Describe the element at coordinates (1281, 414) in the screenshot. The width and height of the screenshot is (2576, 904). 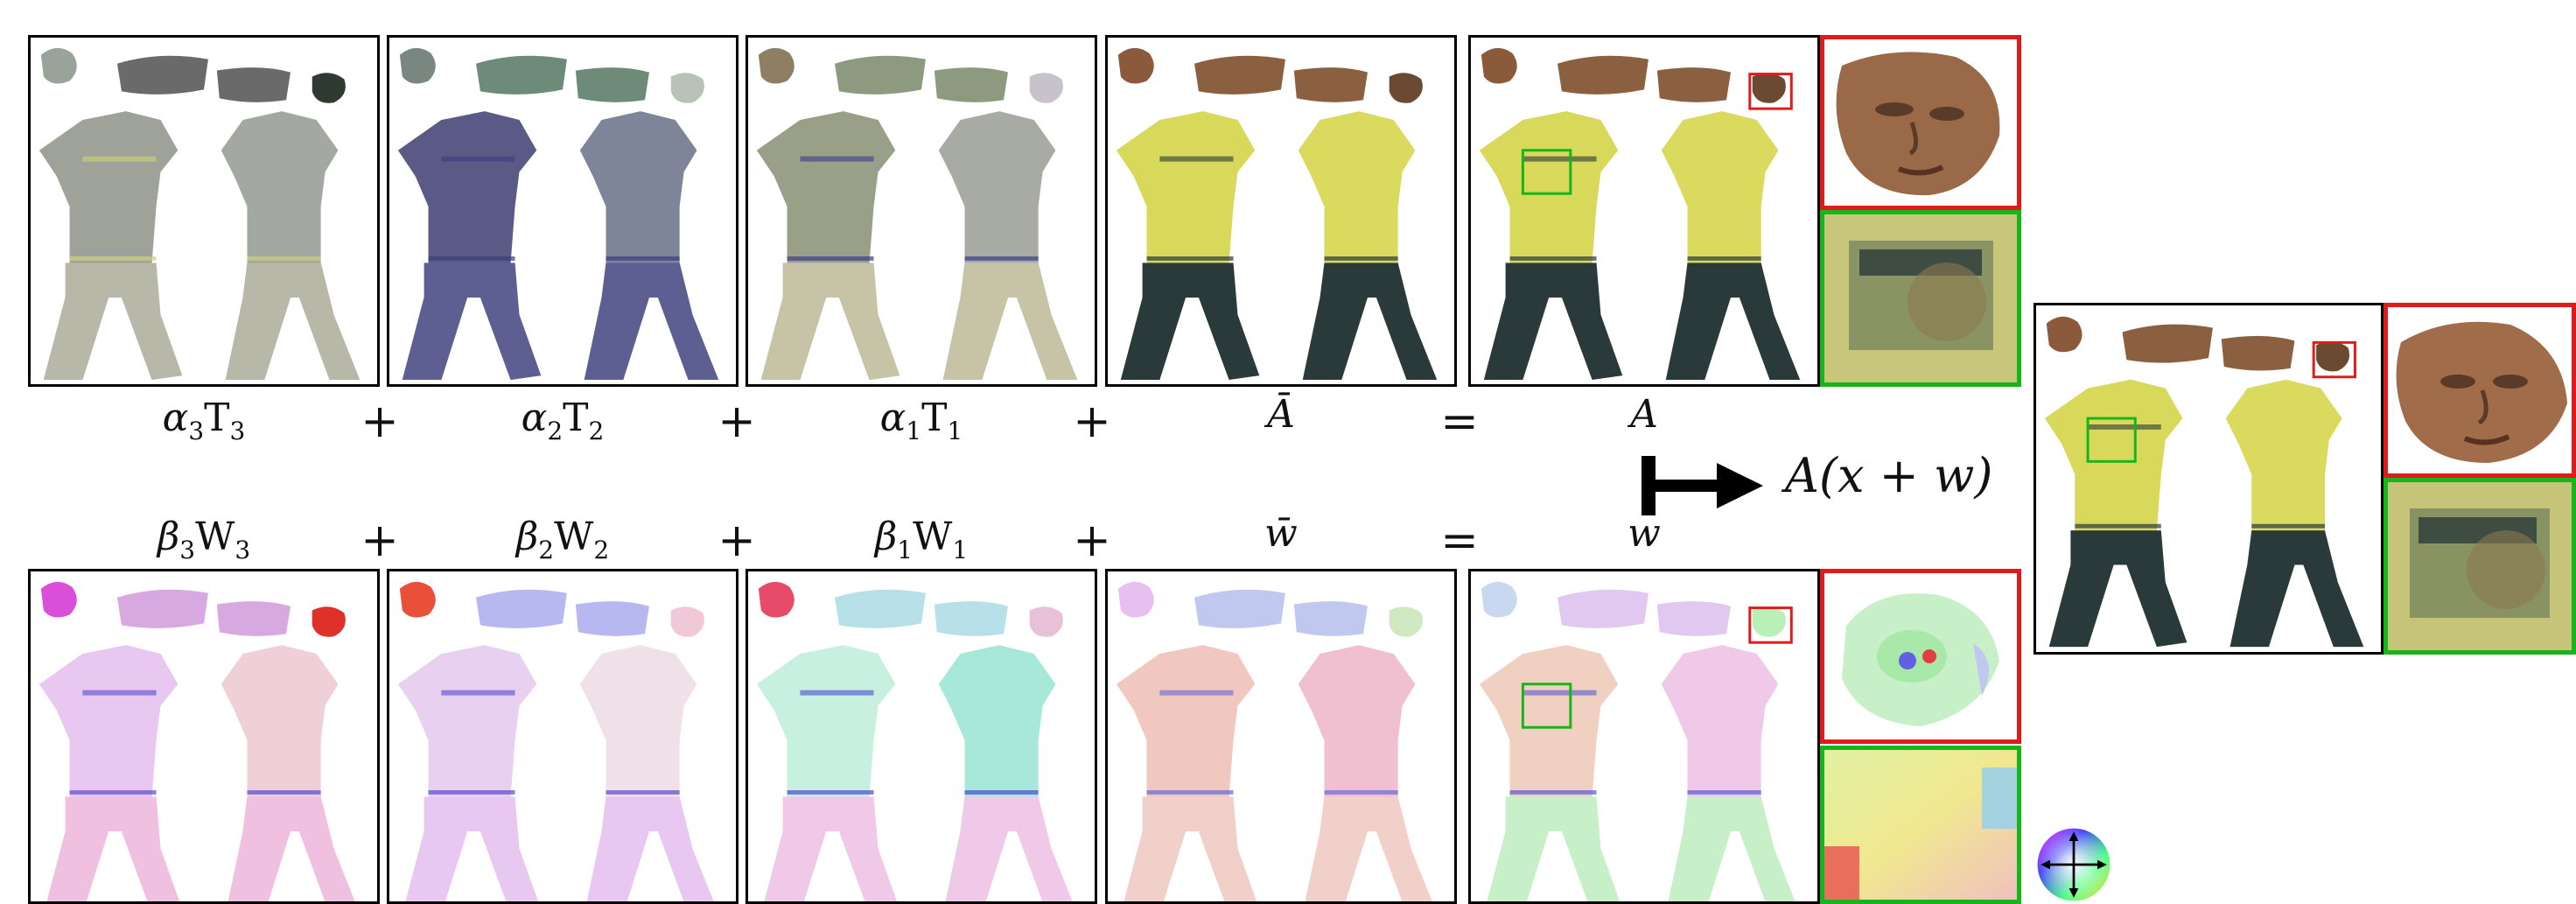
I see `label-mean-texture: Ā` at that location.